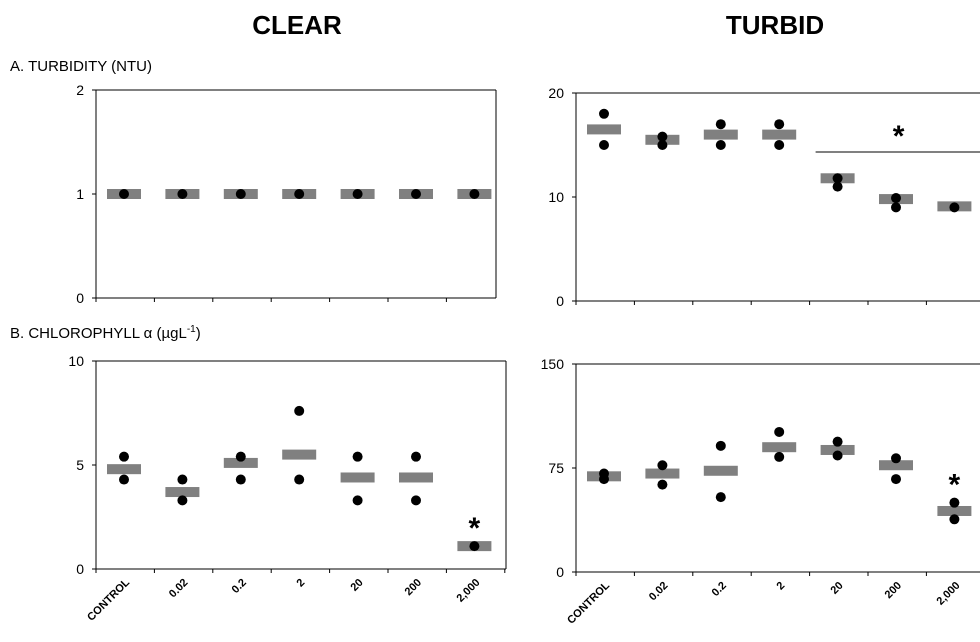  I want to click on turbid-heading: TURBID, so click(775, 25).